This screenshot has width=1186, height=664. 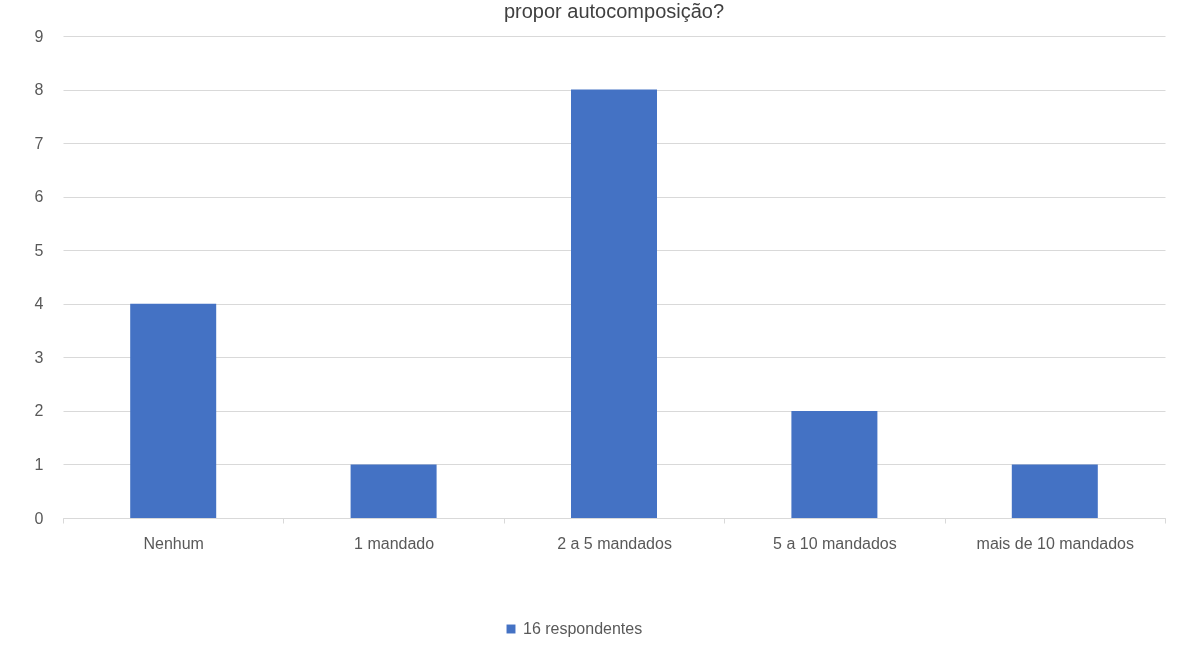 I want to click on x-tick-label: 1 mandado, so click(x=394, y=543).